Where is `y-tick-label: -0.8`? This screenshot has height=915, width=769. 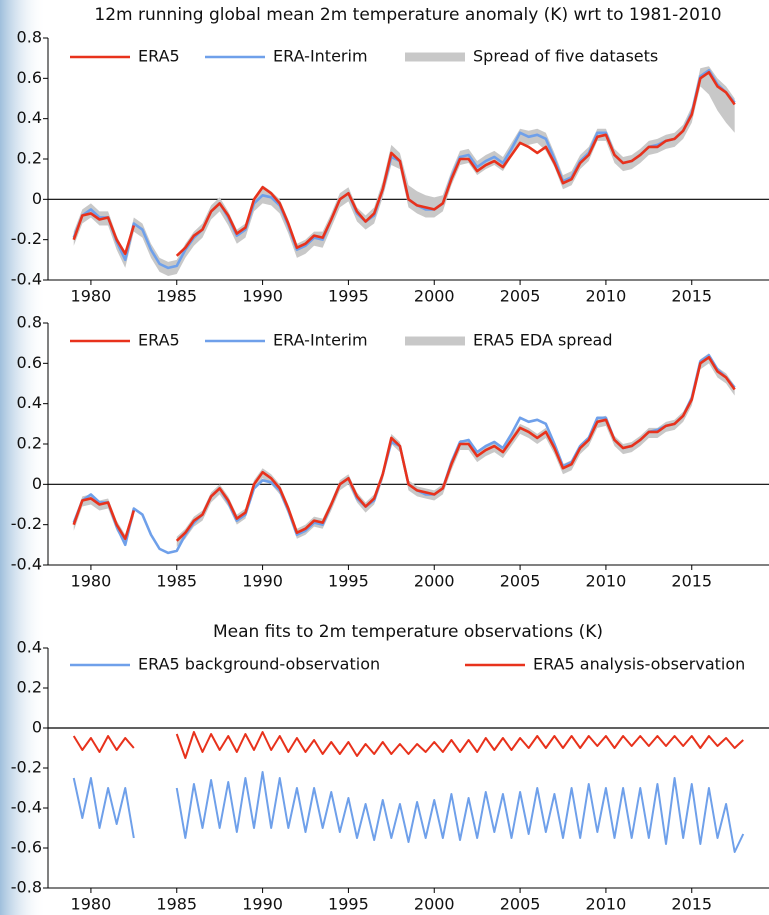
y-tick-label: -0.8 is located at coordinates (26, 887).